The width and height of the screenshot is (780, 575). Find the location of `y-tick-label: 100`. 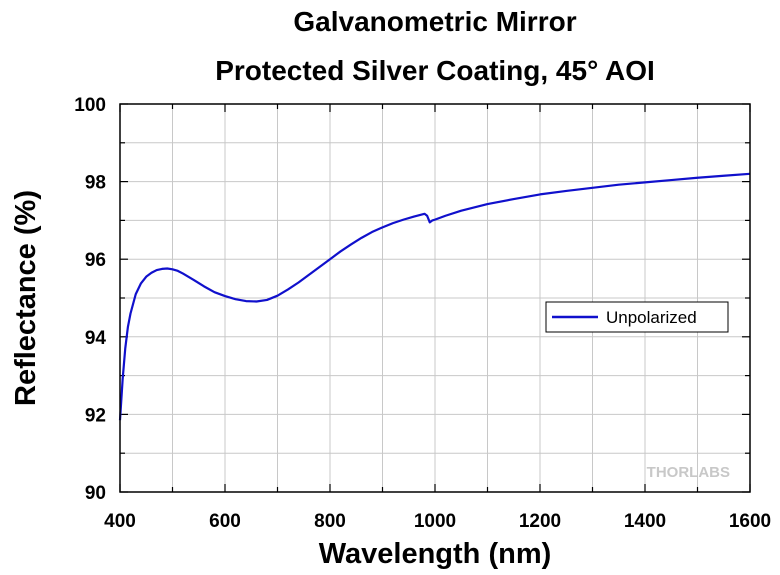

y-tick-label: 100 is located at coordinates (90, 105).